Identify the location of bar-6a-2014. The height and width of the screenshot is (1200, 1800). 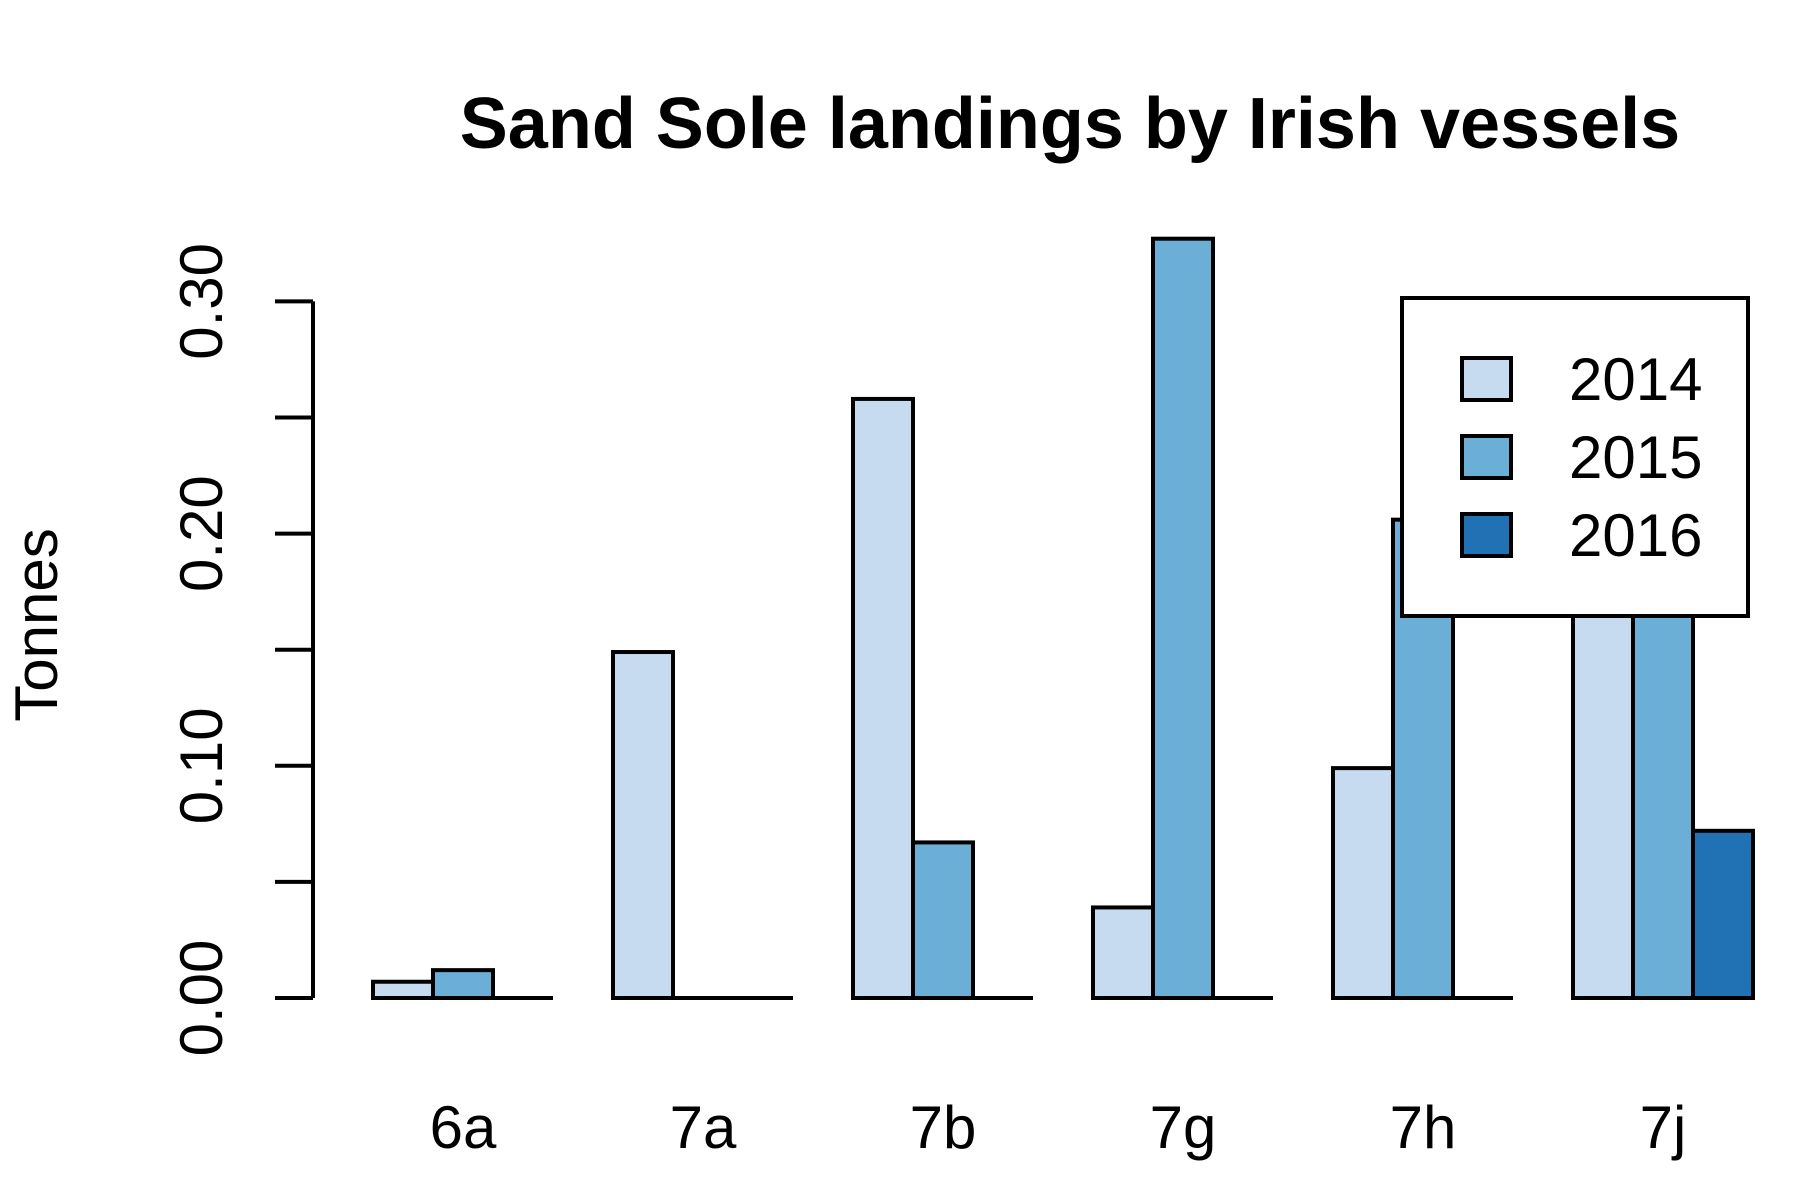
(403, 989).